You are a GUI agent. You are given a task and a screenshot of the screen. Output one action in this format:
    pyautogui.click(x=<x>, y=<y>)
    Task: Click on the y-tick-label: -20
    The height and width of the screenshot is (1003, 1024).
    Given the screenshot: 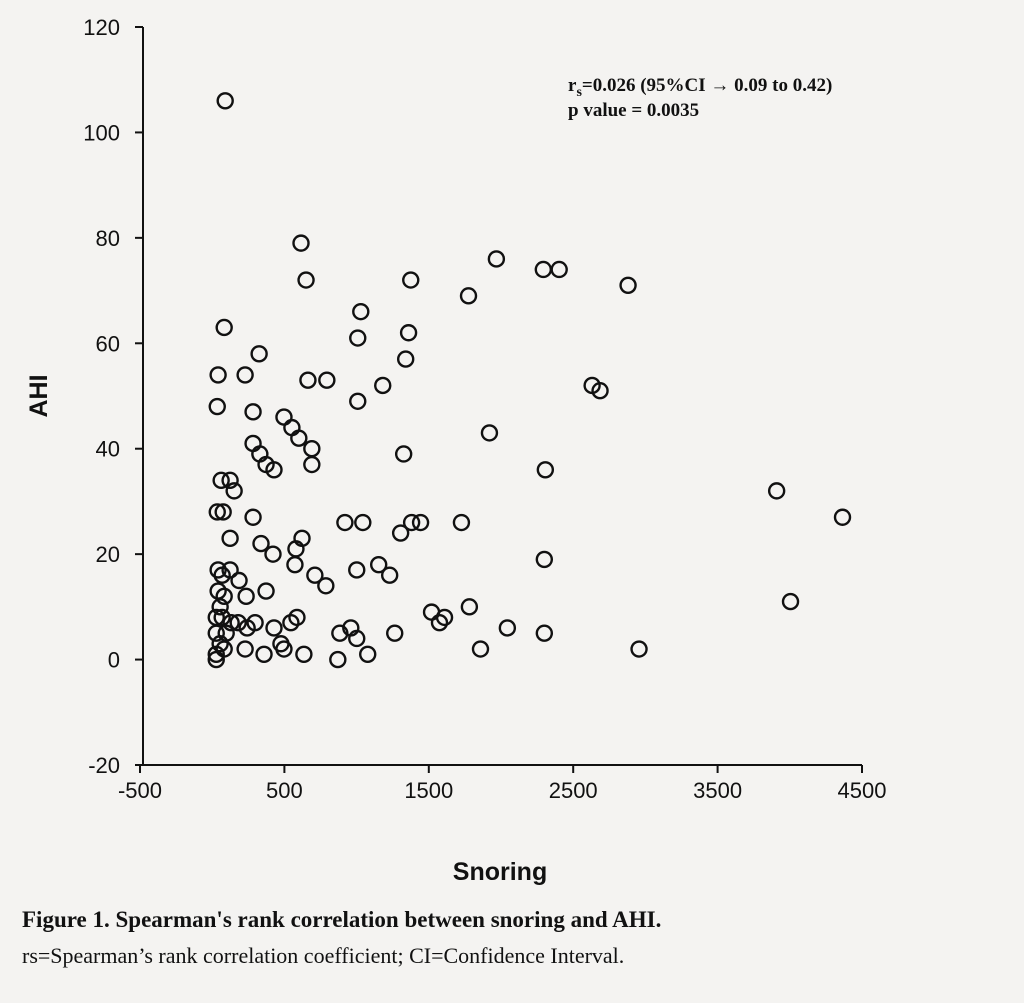 What is the action you would take?
    pyautogui.click(x=104, y=765)
    